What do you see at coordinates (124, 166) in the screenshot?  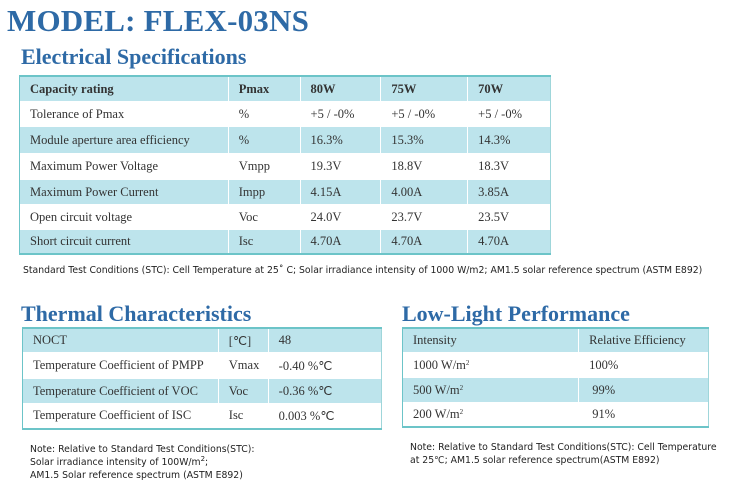 I see `row-label: Maximum Power Voltage` at bounding box center [124, 166].